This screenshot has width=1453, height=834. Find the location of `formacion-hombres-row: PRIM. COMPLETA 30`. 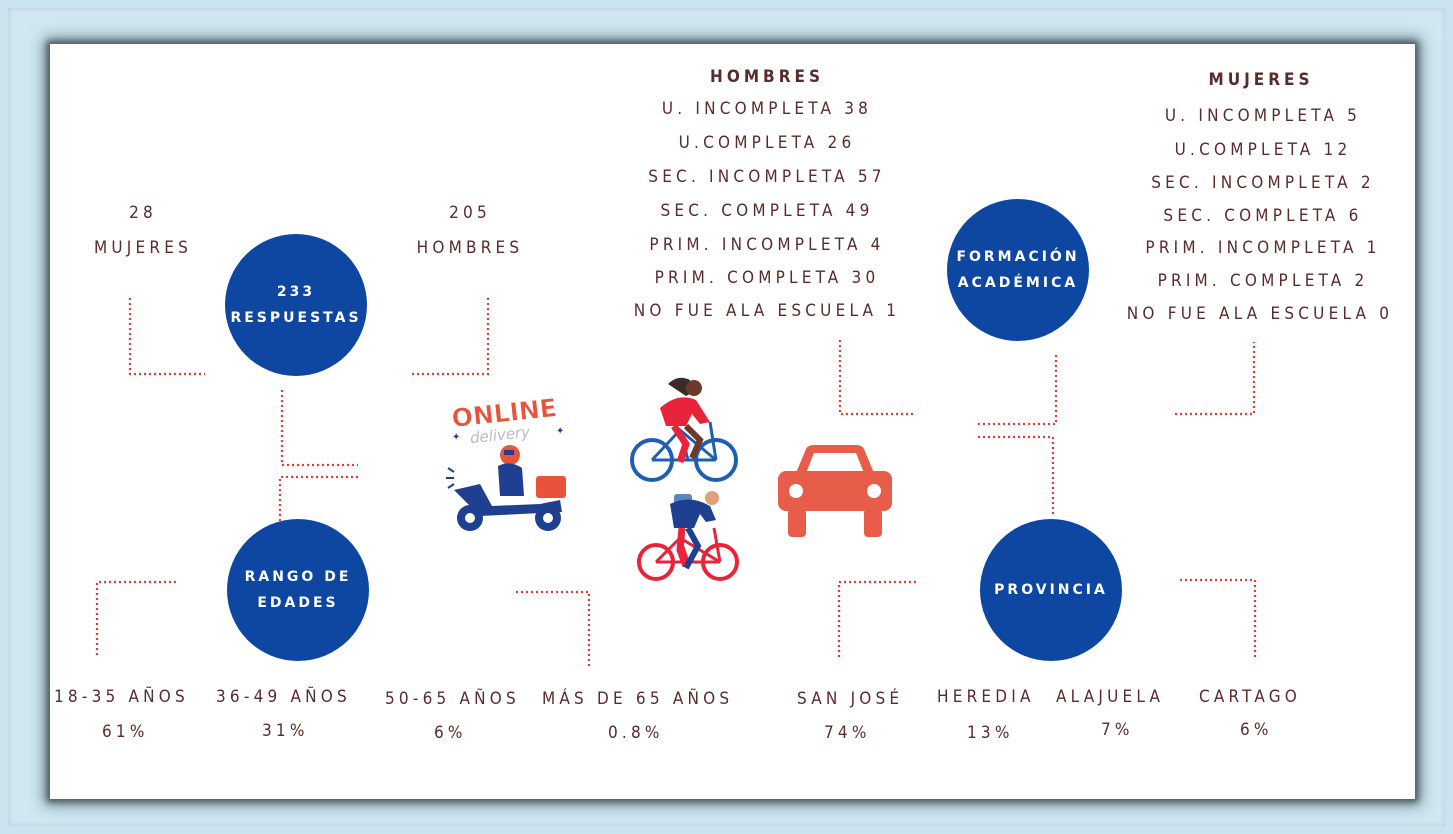

formacion-hombres-row: PRIM. COMPLETA 30 is located at coordinates (767, 278).